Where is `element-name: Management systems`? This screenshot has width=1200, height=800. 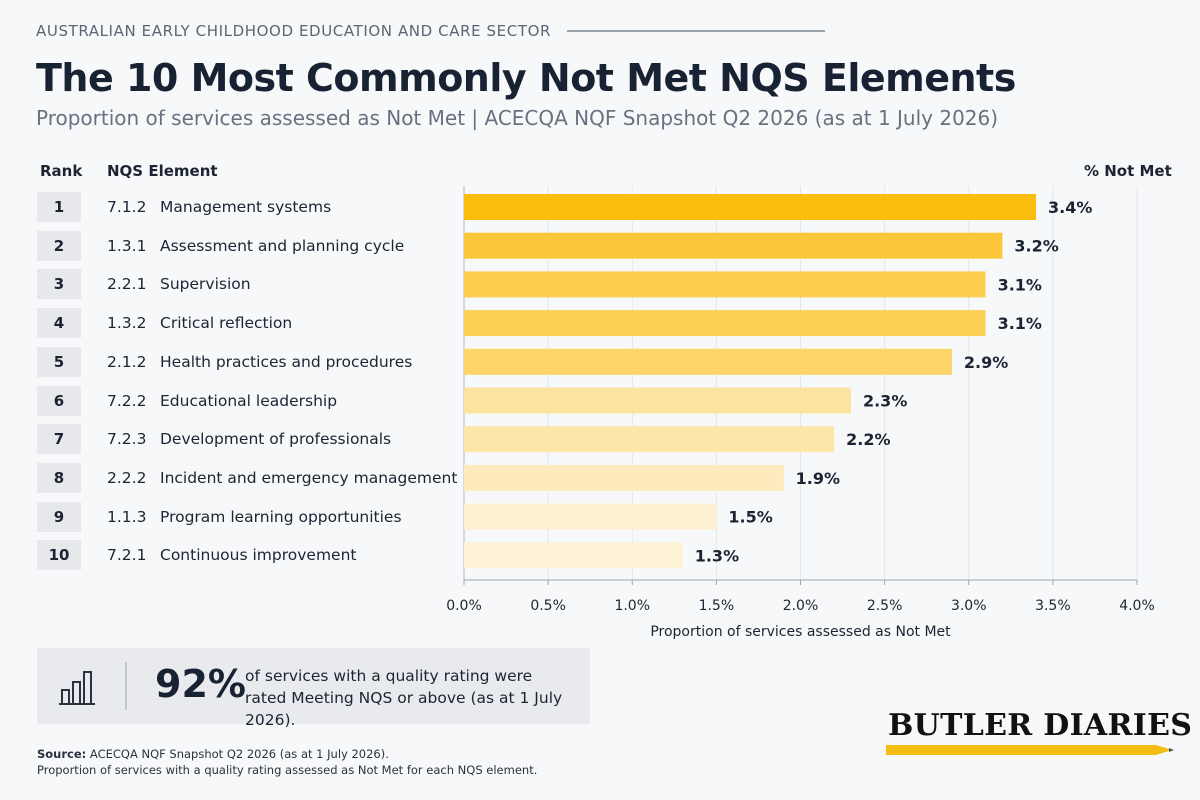
element-name: Management systems is located at coordinates (246, 207).